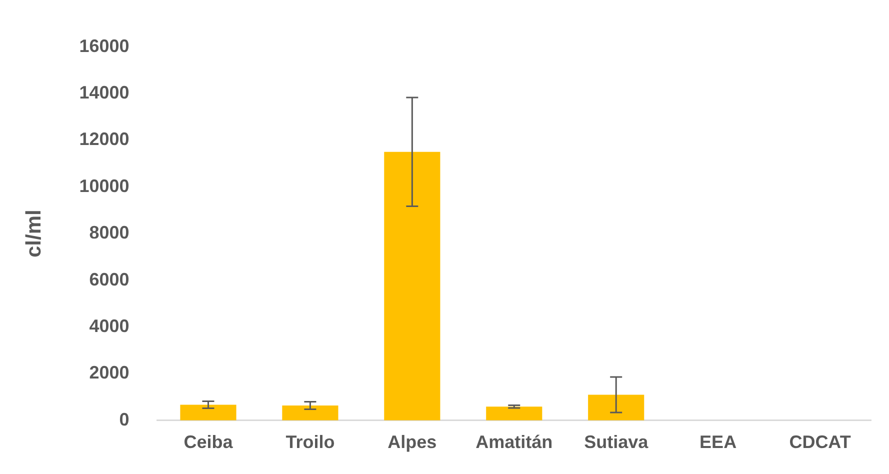  Describe the element at coordinates (109, 372) in the screenshot. I see `y-tick-label: 2000` at that location.